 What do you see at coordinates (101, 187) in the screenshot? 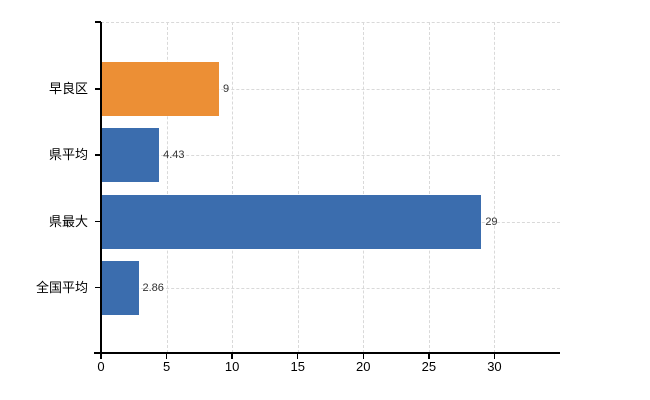
I see `y-axis-line` at bounding box center [101, 187].